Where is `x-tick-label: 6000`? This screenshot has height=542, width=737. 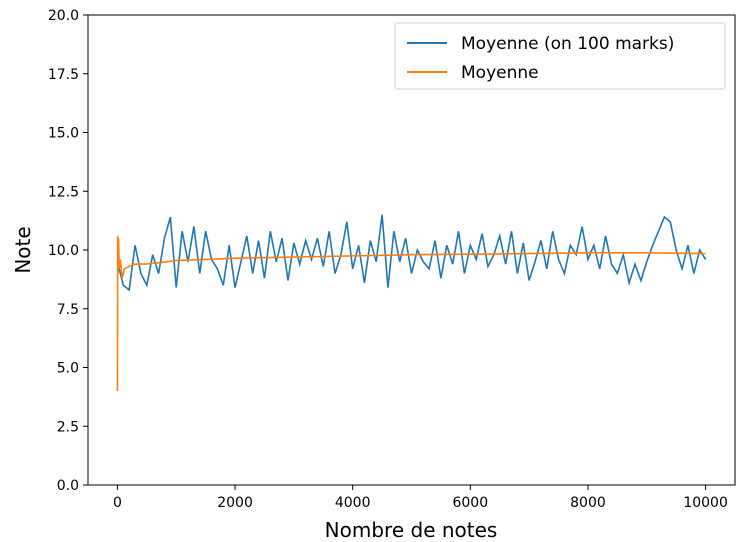
x-tick-label: 6000 is located at coordinates (470, 503).